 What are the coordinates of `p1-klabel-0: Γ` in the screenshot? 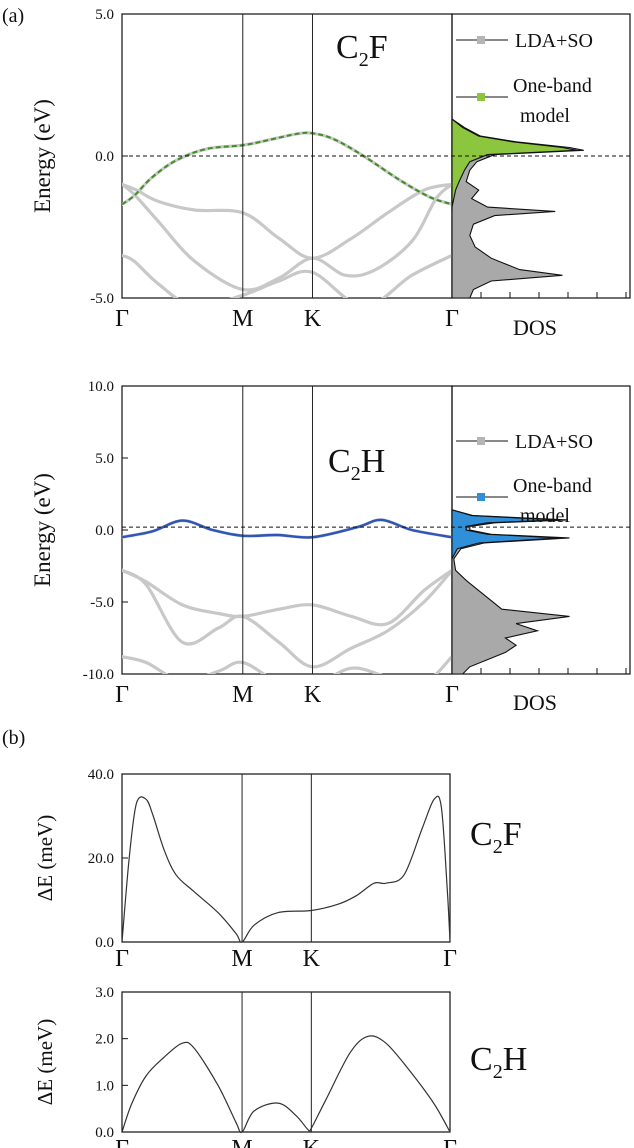 It's located at (122, 319).